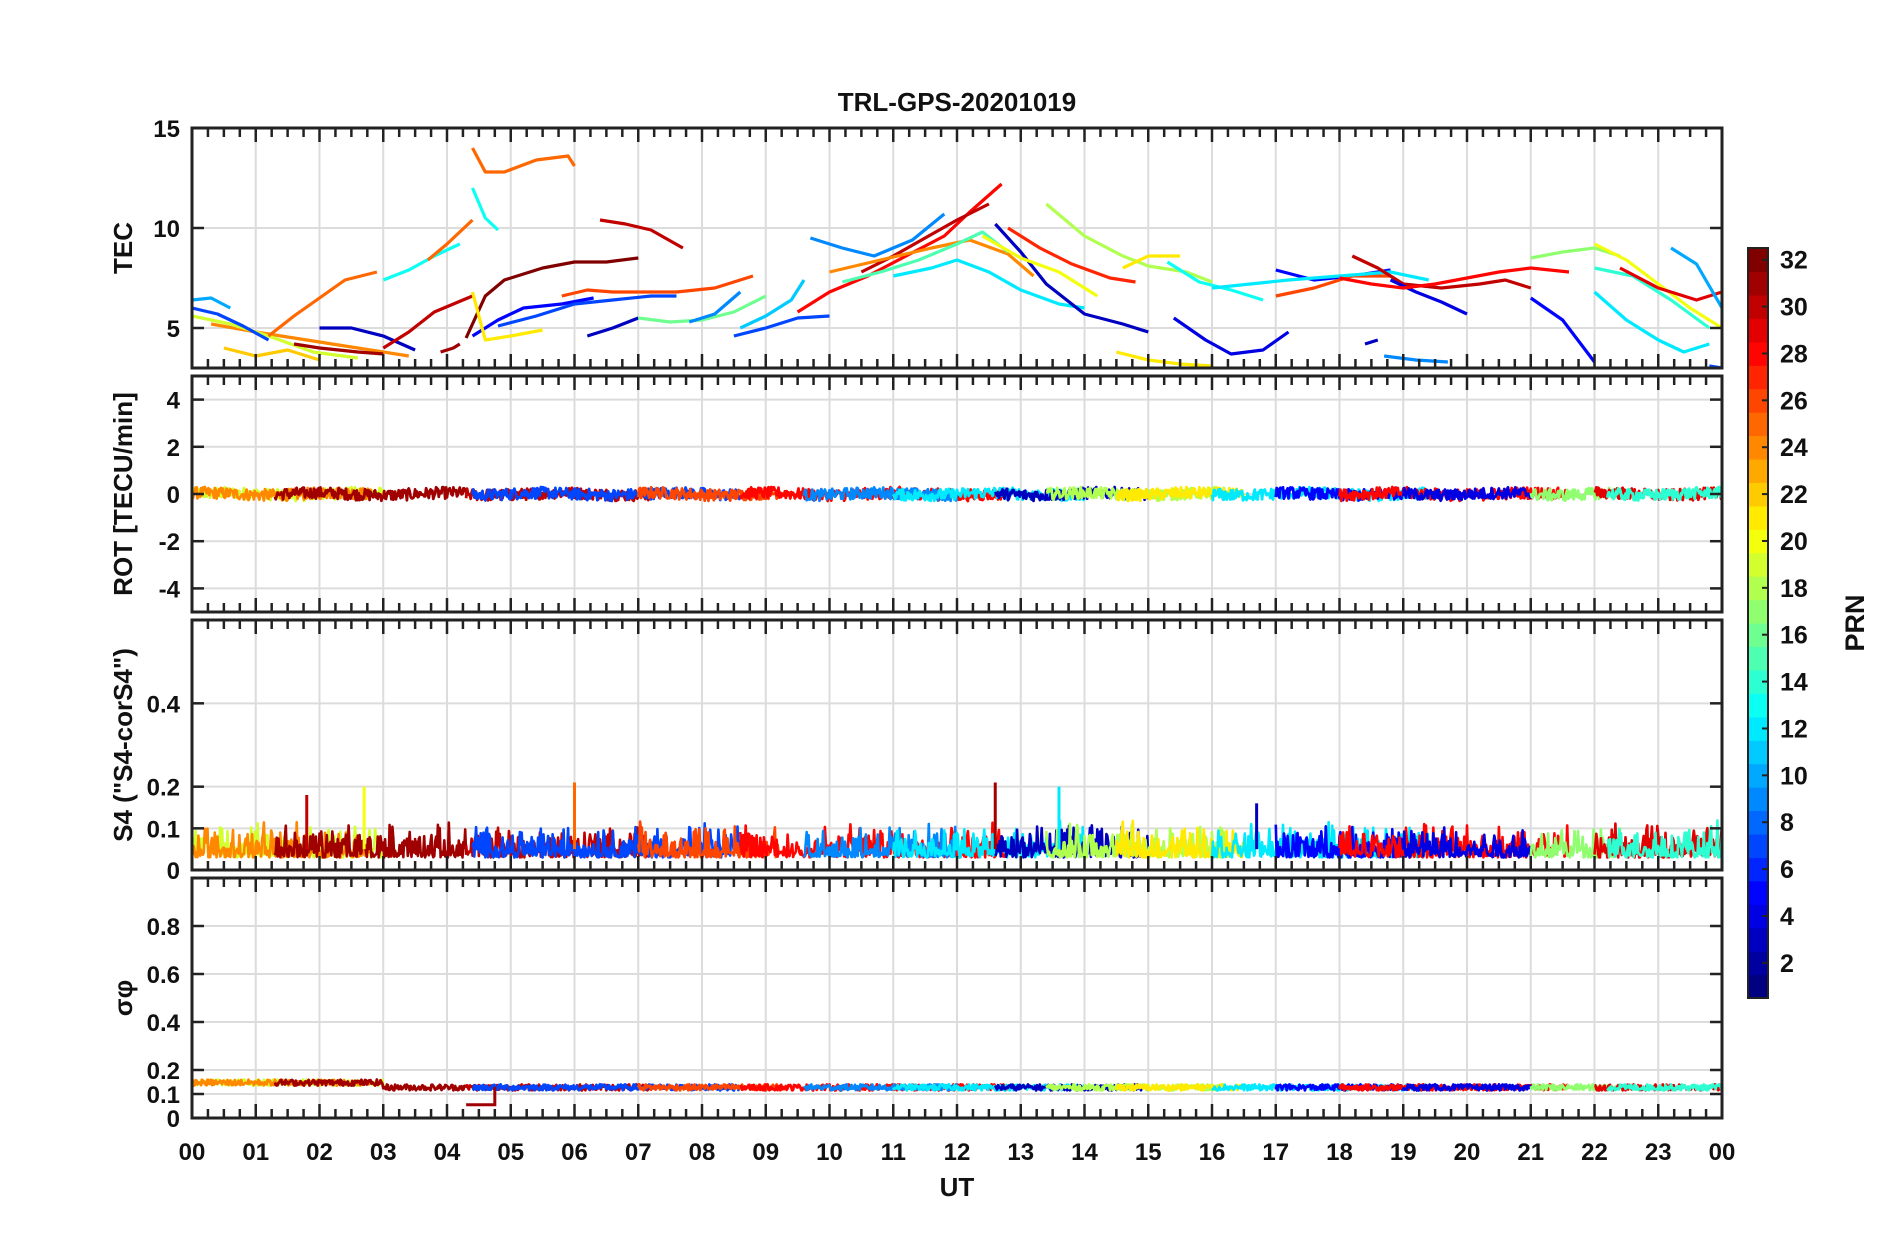 The height and width of the screenshot is (1236, 1902). I want to click on x-tick-label: 16, so click(1212, 1152).